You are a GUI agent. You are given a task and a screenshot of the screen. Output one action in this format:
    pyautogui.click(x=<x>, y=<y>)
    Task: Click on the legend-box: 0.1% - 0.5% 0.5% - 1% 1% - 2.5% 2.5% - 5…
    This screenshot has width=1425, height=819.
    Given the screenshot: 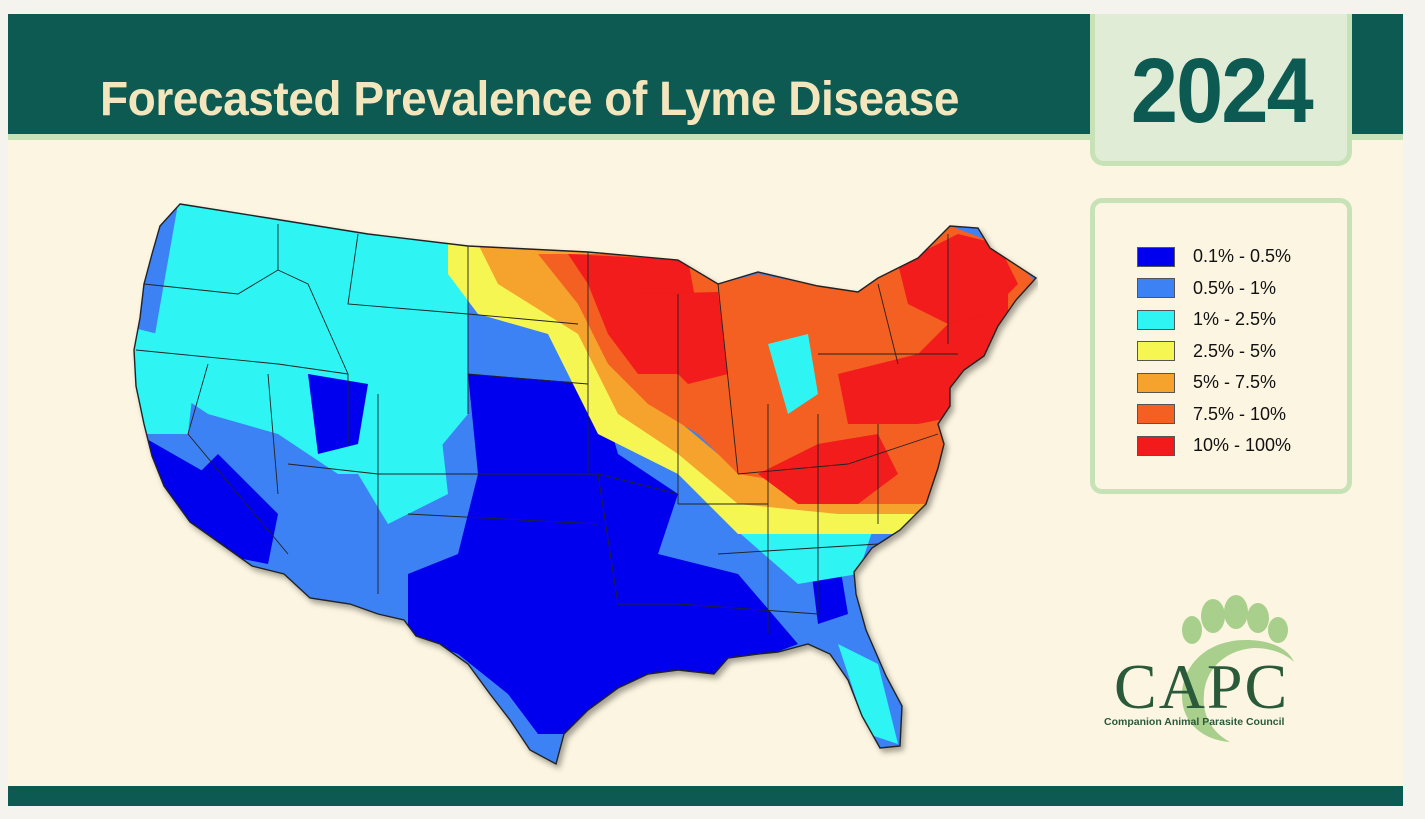 What is the action you would take?
    pyautogui.click(x=1221, y=346)
    